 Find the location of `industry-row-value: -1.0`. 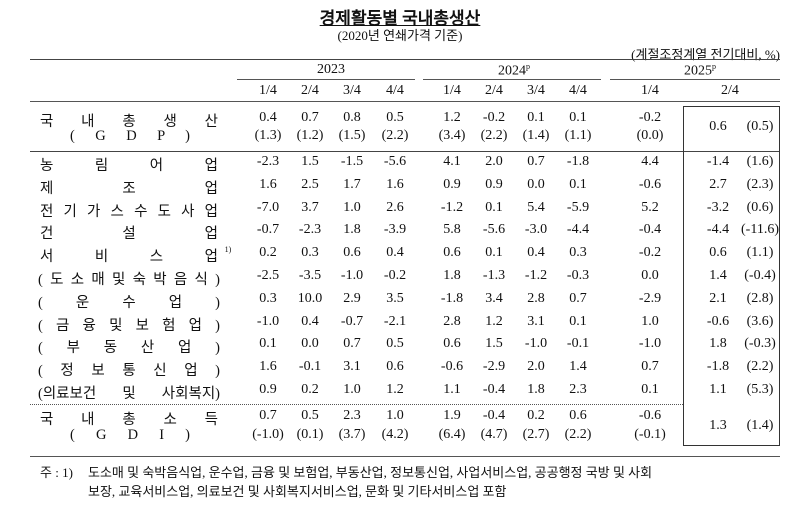

industry-row-value: -1.0 is located at coordinates (536, 344).